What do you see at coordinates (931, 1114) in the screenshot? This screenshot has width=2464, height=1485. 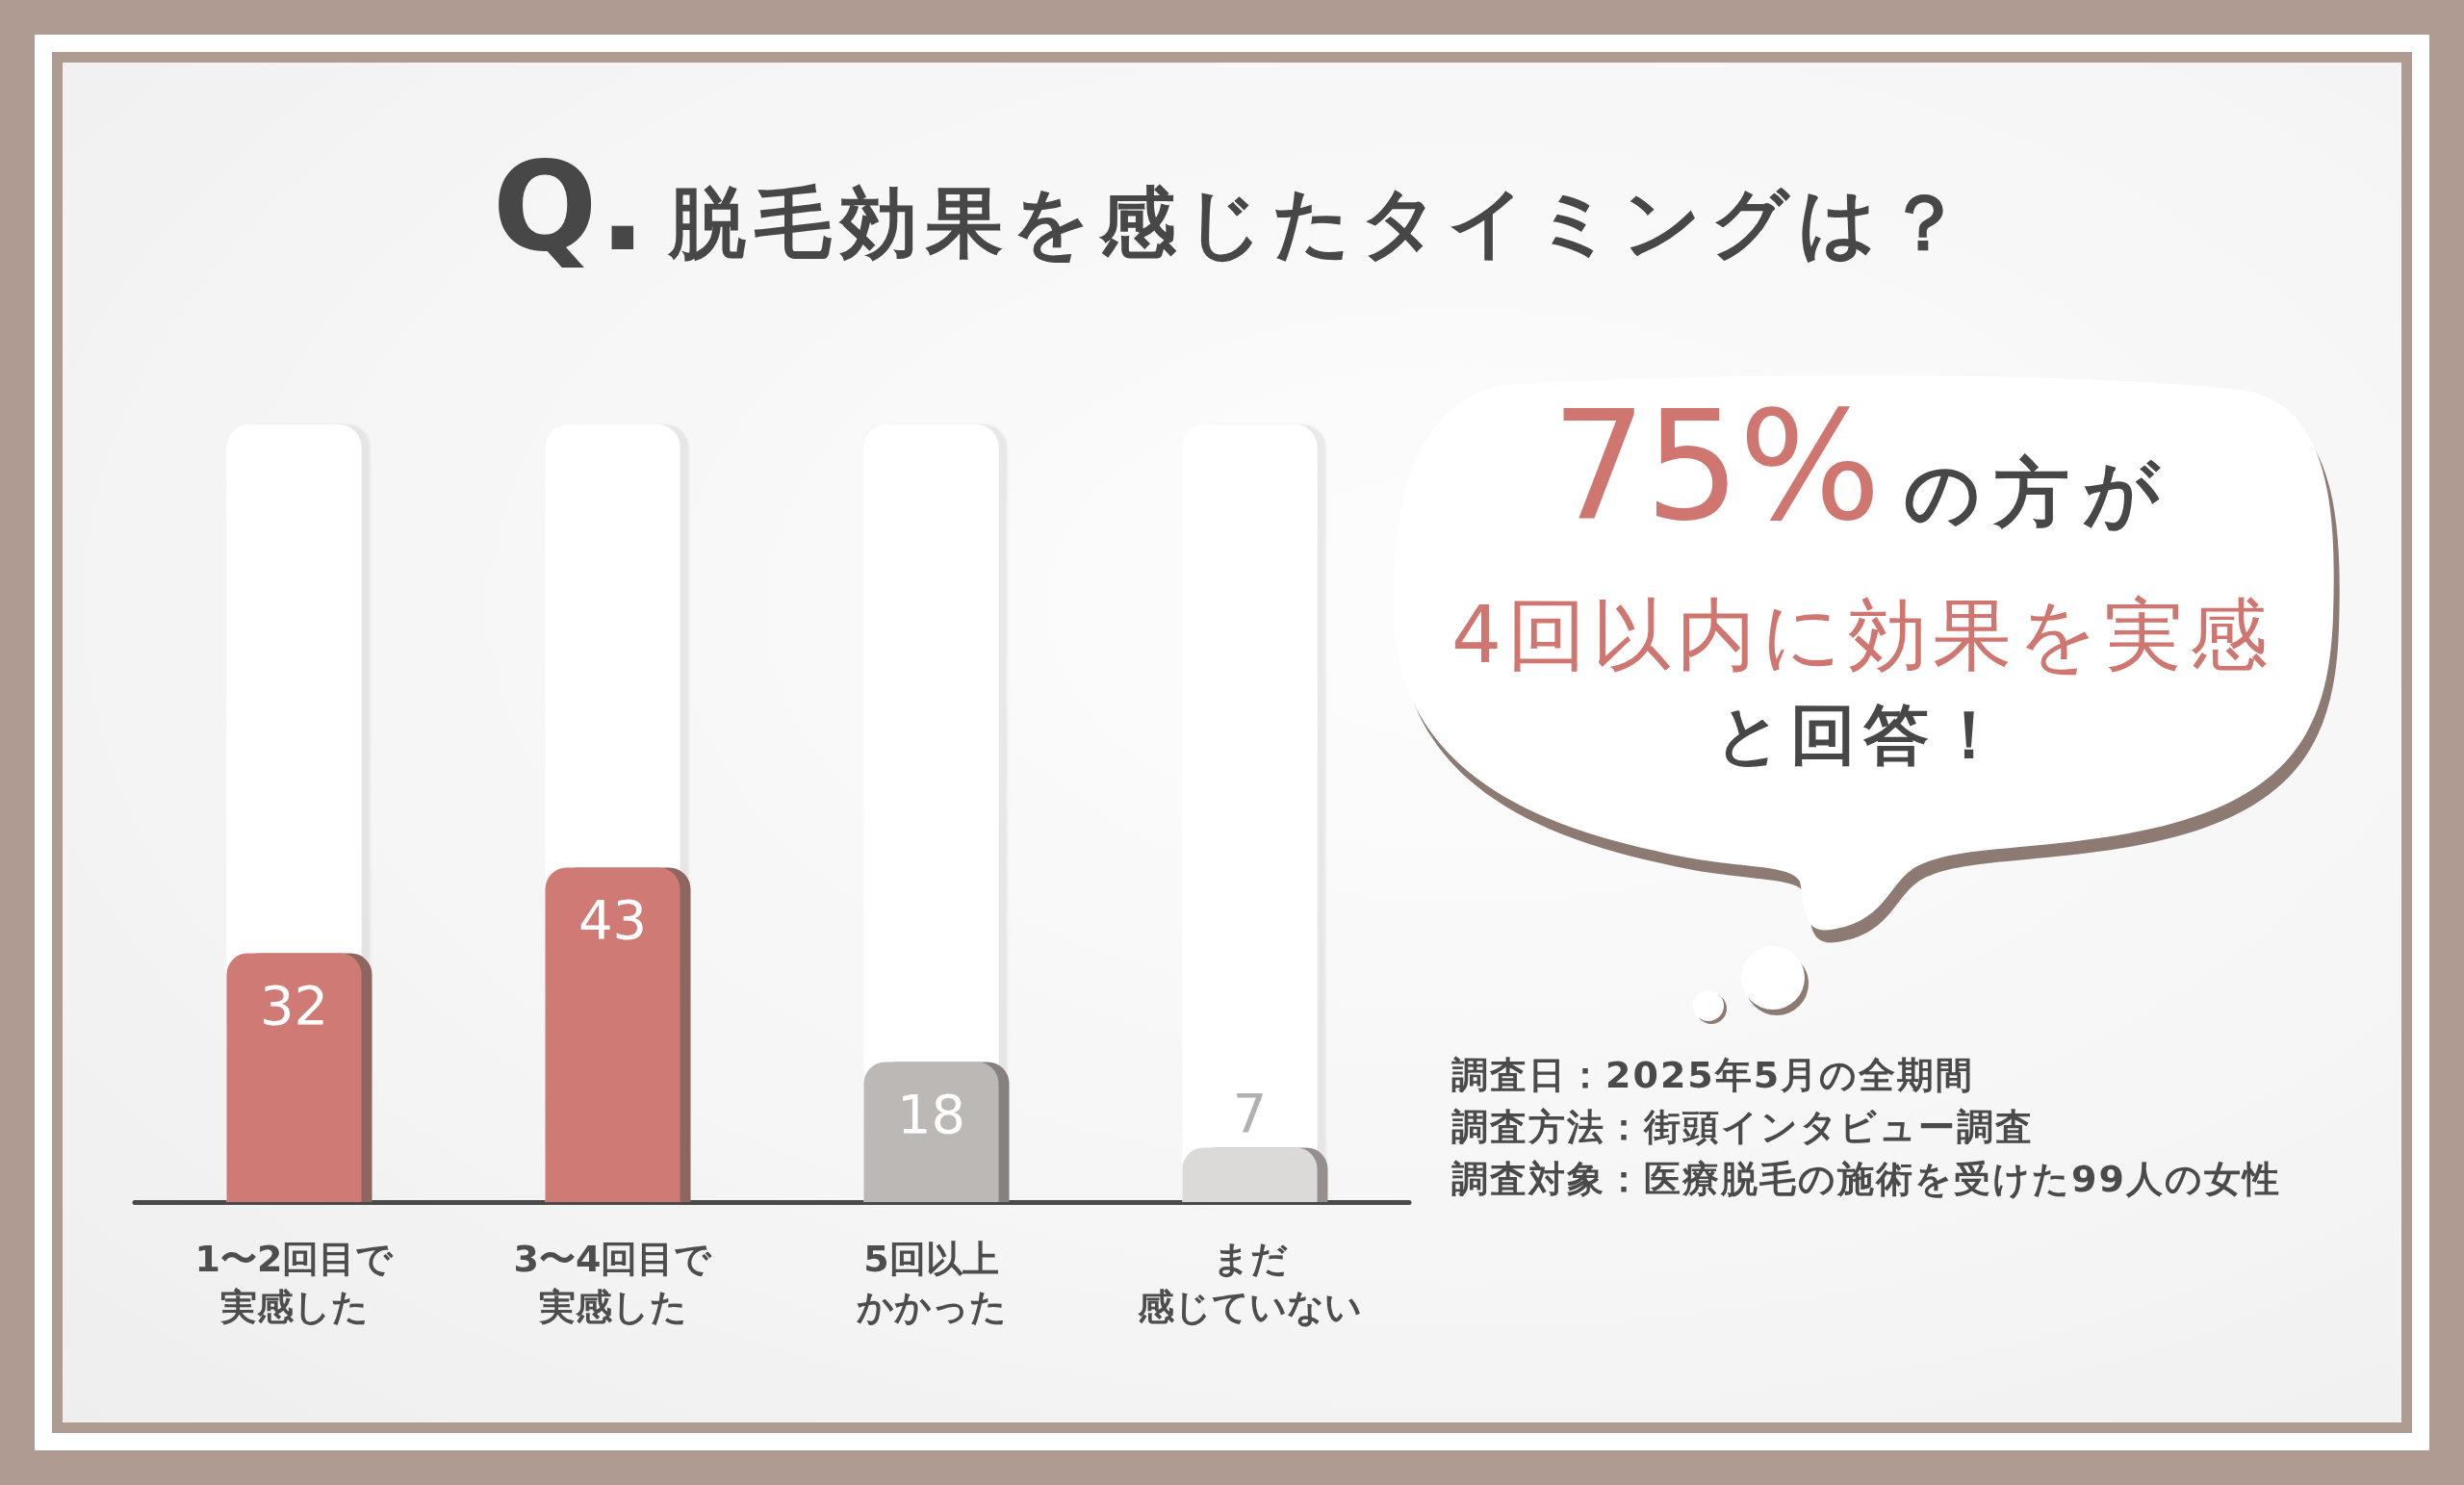 I see `data-label: 18` at bounding box center [931, 1114].